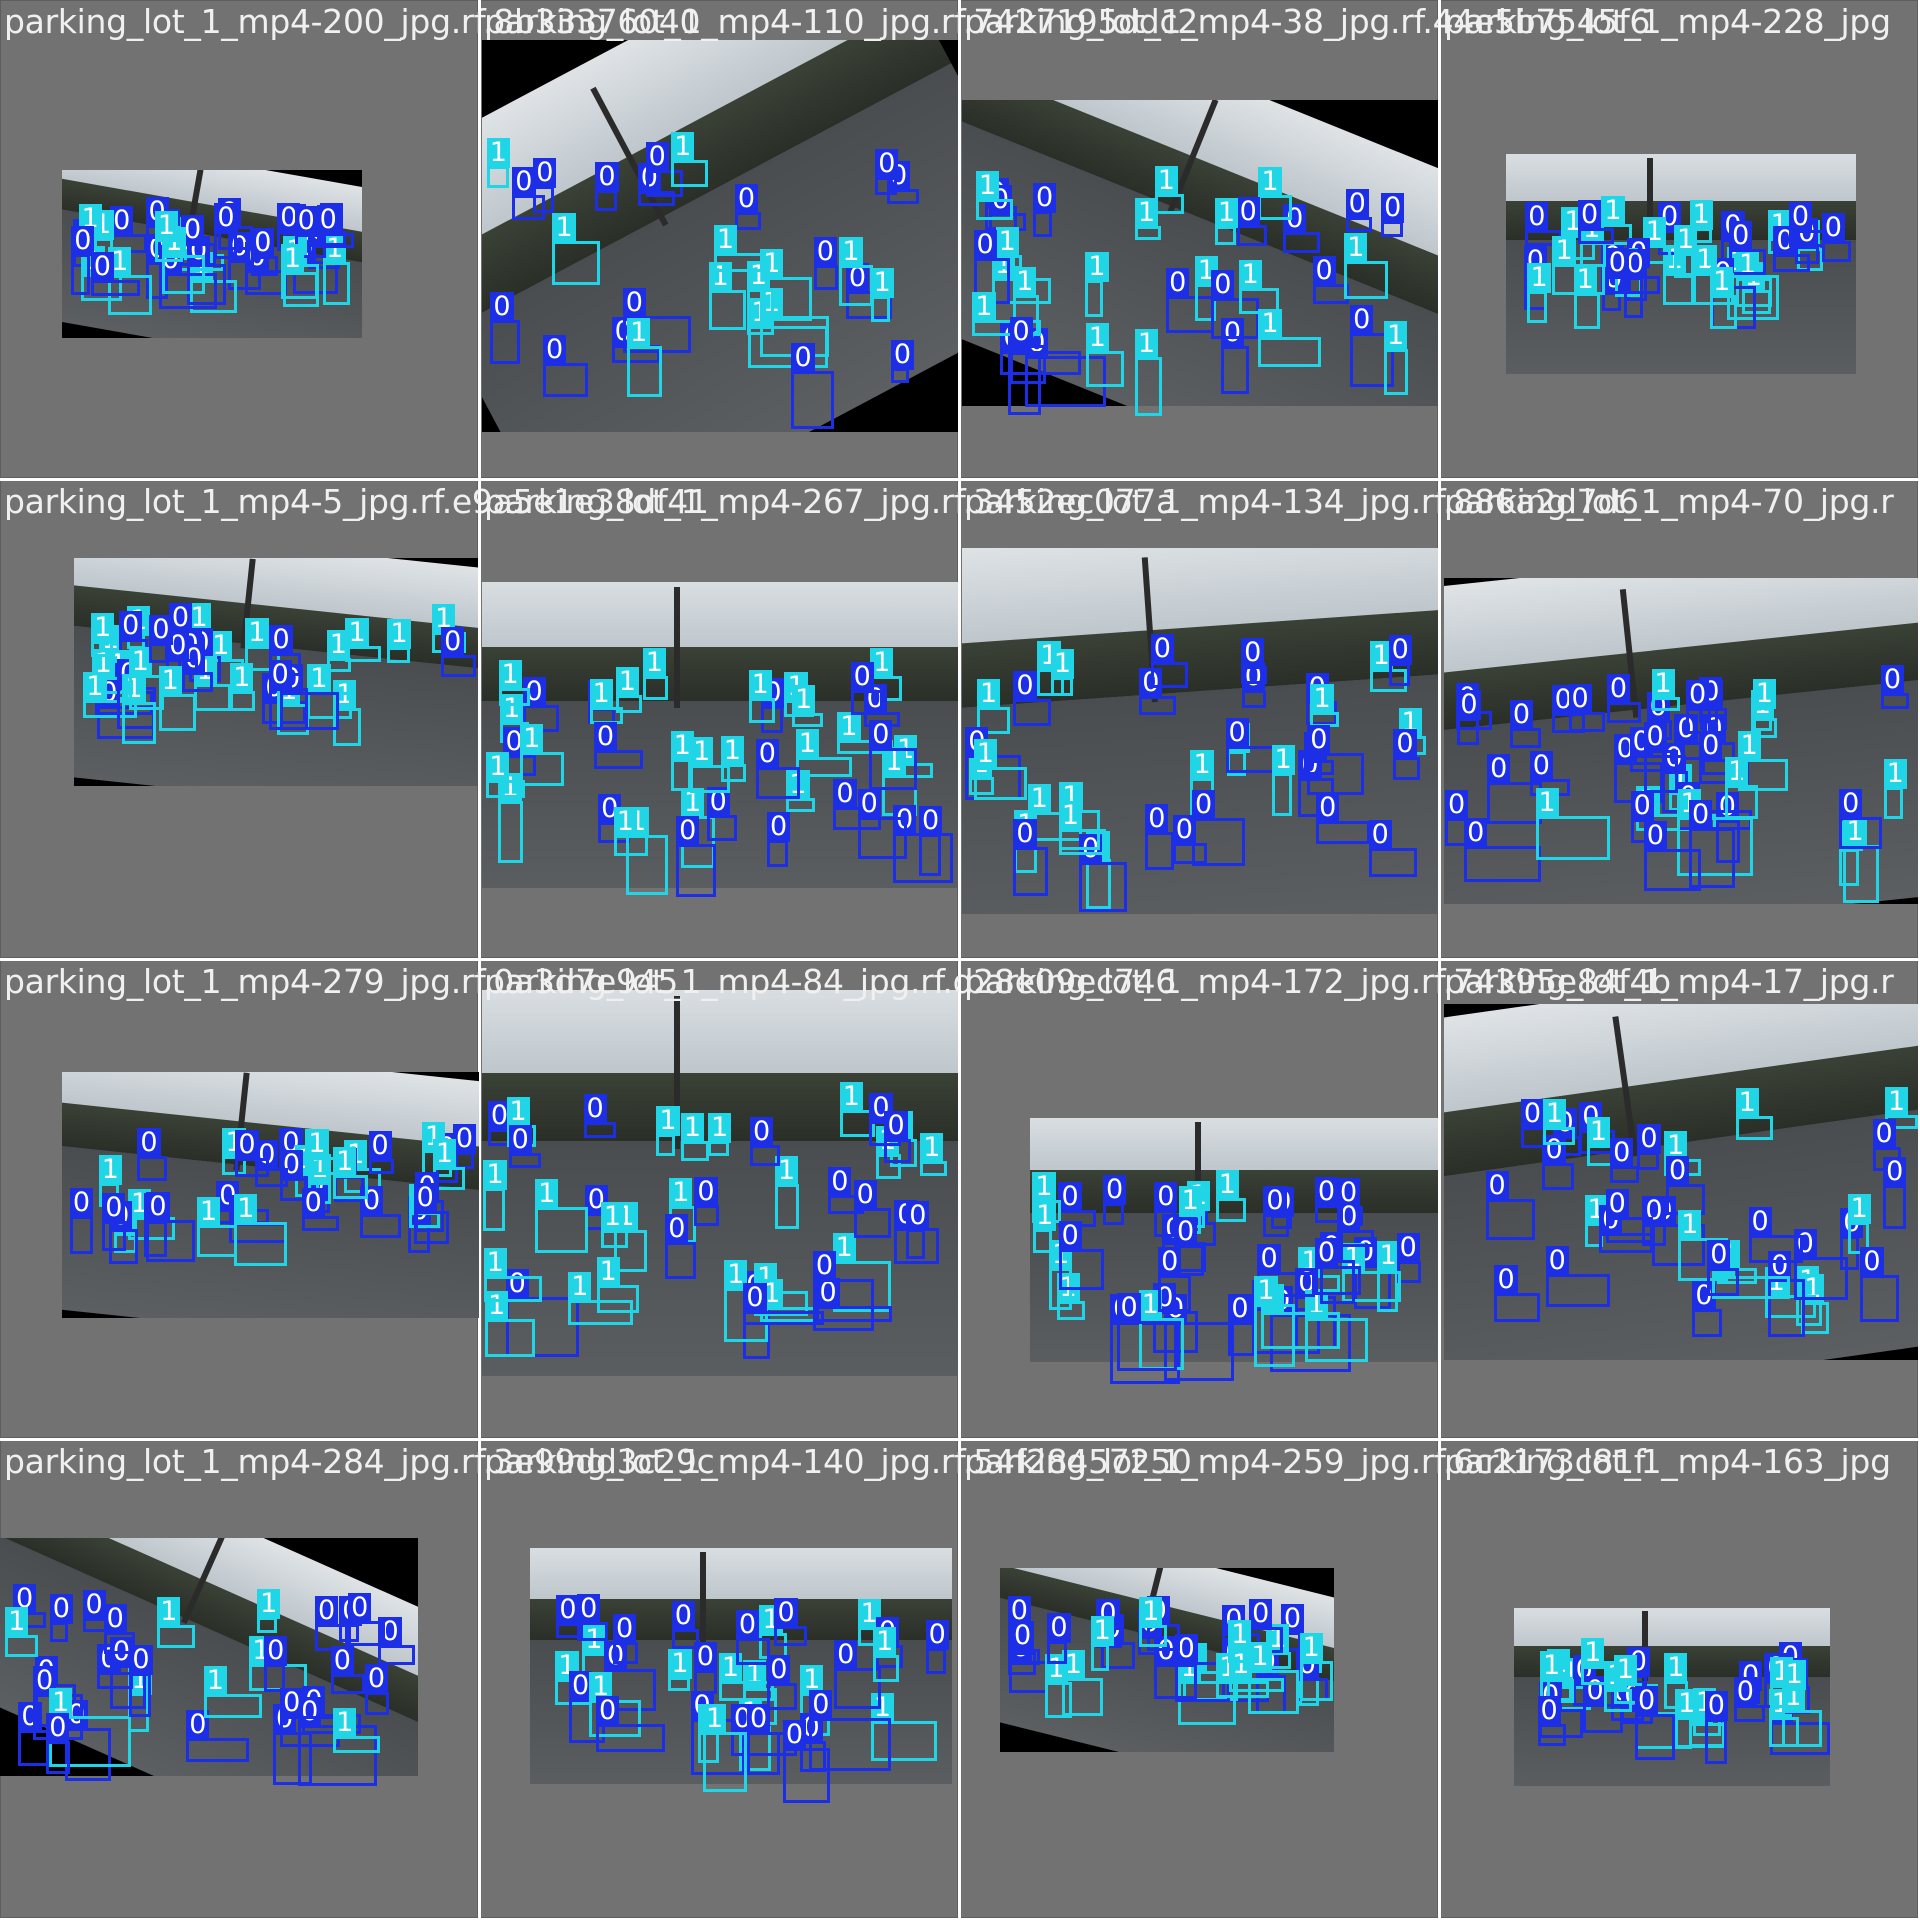  I want to click on tile-caption: parking_lot_1_mp4-284_jpg.rf.3e99dd3c29c, so click(359, 1461).